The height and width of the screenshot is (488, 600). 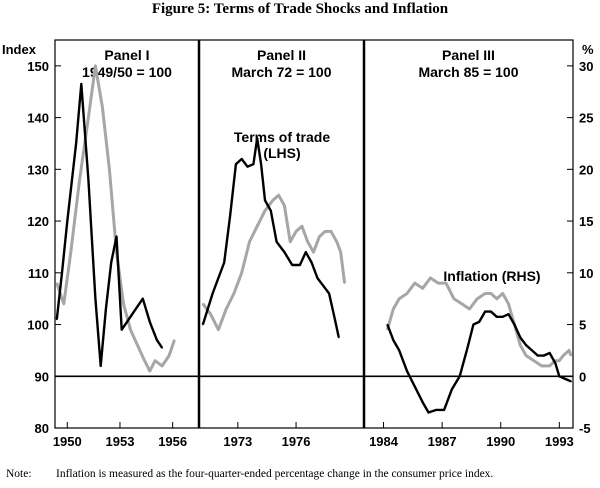 I want to click on x-axis-tick-label: 1950, so click(x=67, y=441).